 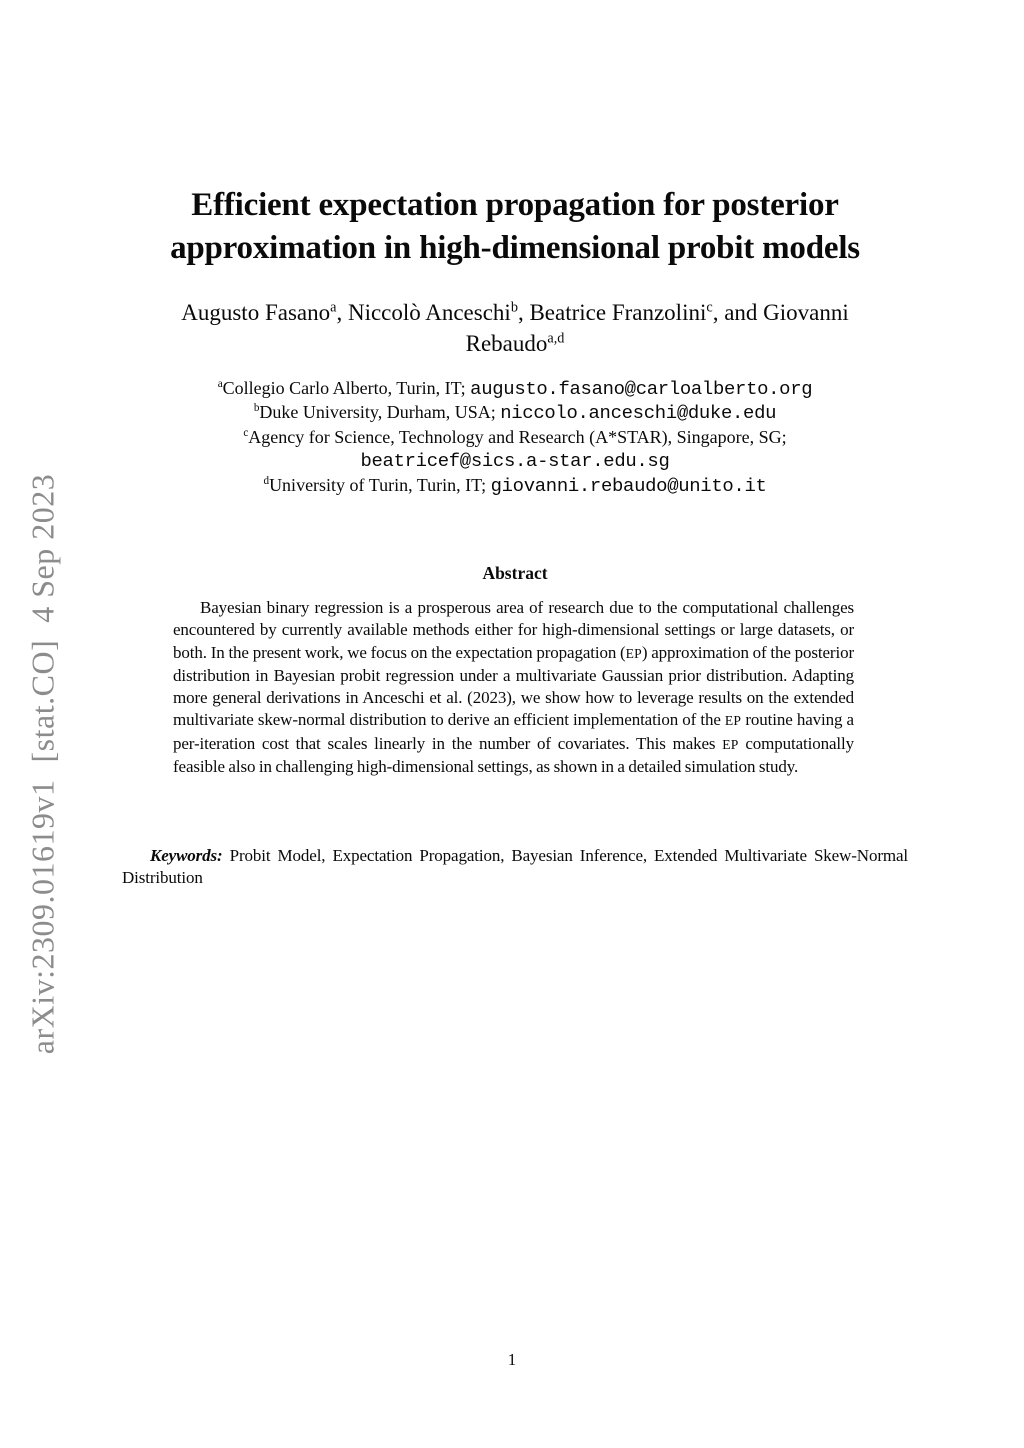 I want to click on affiliation-line-c-email: beatricef@sics.a-star.edu.sg, so click(x=515, y=461).